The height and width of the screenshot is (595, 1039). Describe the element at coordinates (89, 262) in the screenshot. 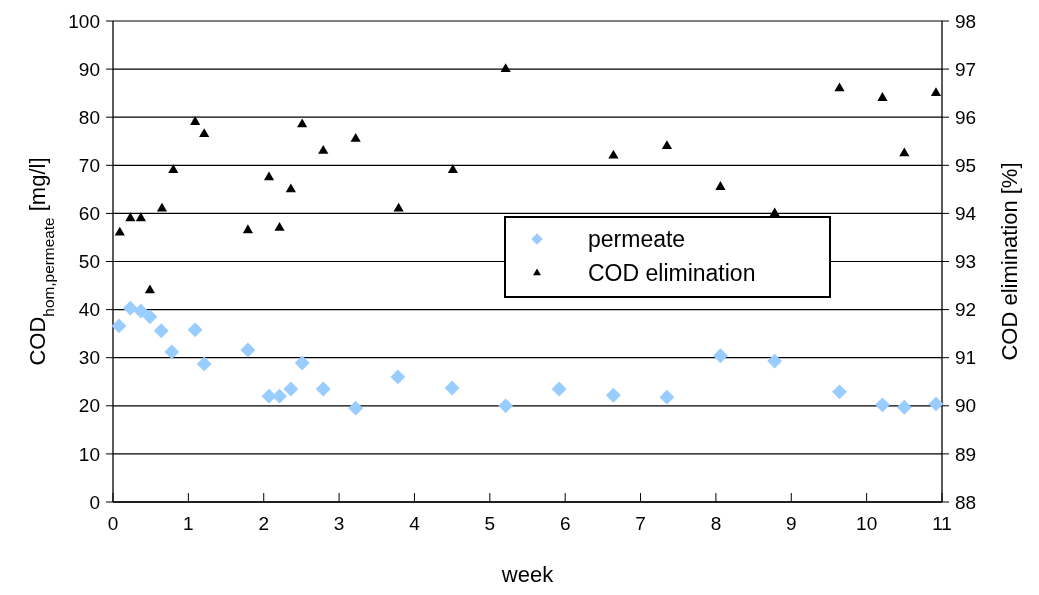

I see `y-tick-label: 50` at that location.